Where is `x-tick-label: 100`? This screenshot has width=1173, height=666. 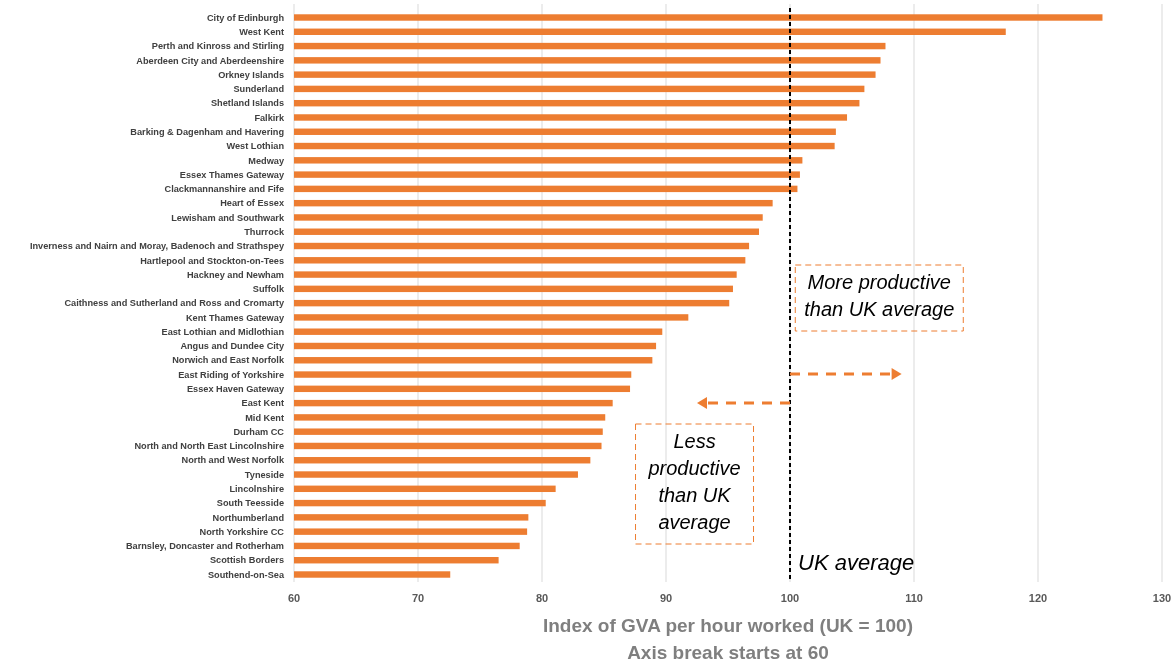 x-tick-label: 100 is located at coordinates (790, 598).